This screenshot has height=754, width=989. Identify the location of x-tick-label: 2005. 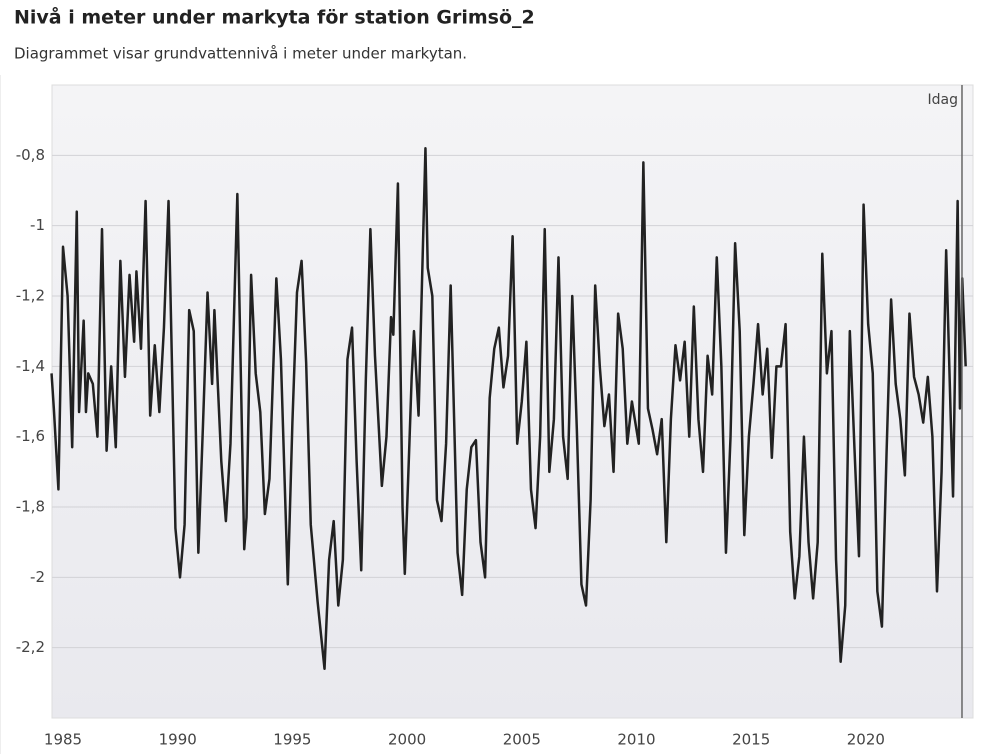
(522, 740).